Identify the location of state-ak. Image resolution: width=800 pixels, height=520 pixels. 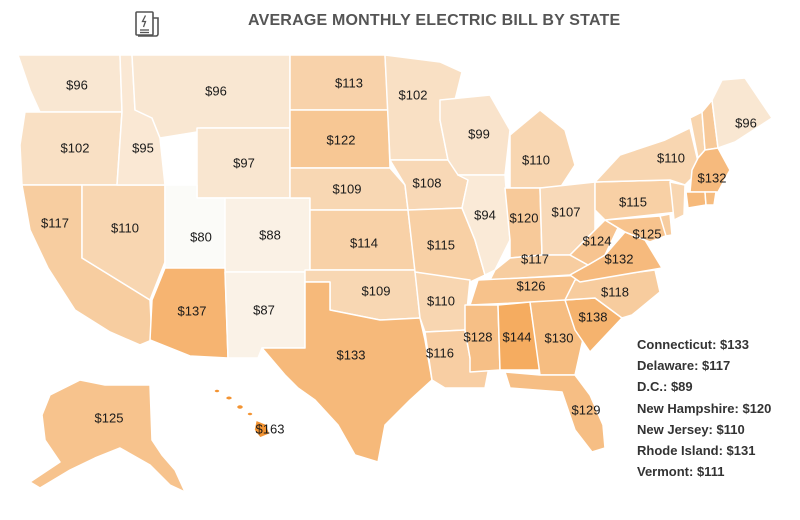
(107, 436).